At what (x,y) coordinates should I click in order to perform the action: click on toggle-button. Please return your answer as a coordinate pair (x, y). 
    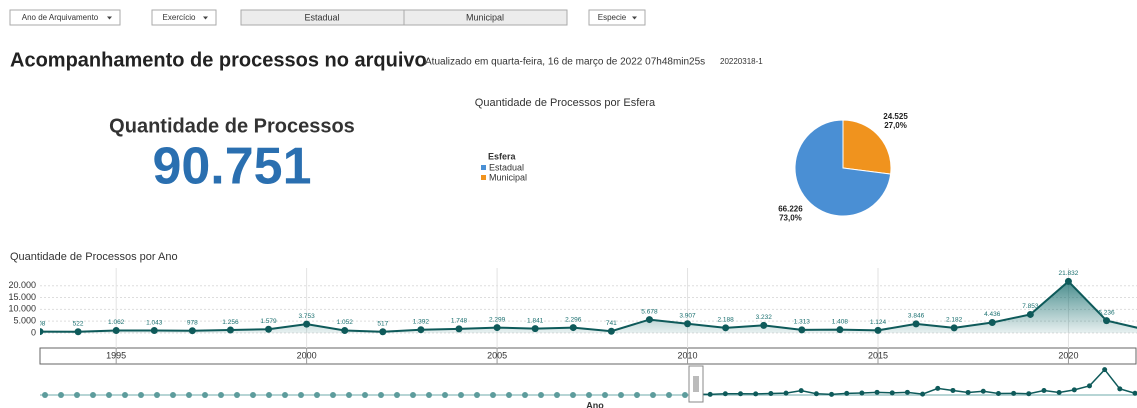
    Looking at the image, I should click on (485, 17).